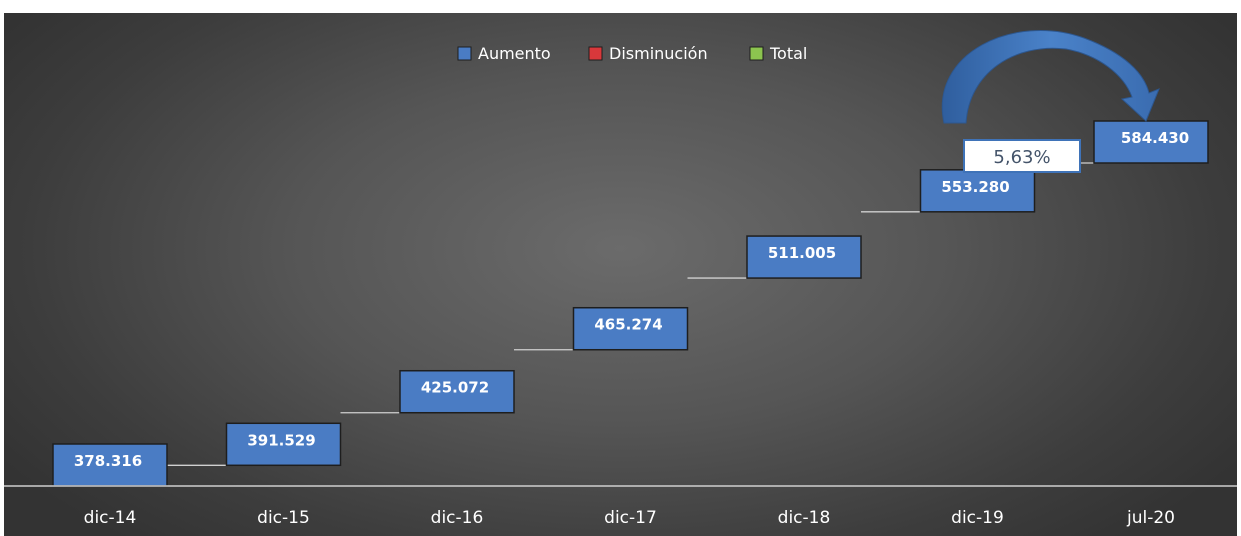 The image size is (1241, 536). What do you see at coordinates (658, 53) in the screenshot?
I see `legend-label: Disminución` at bounding box center [658, 53].